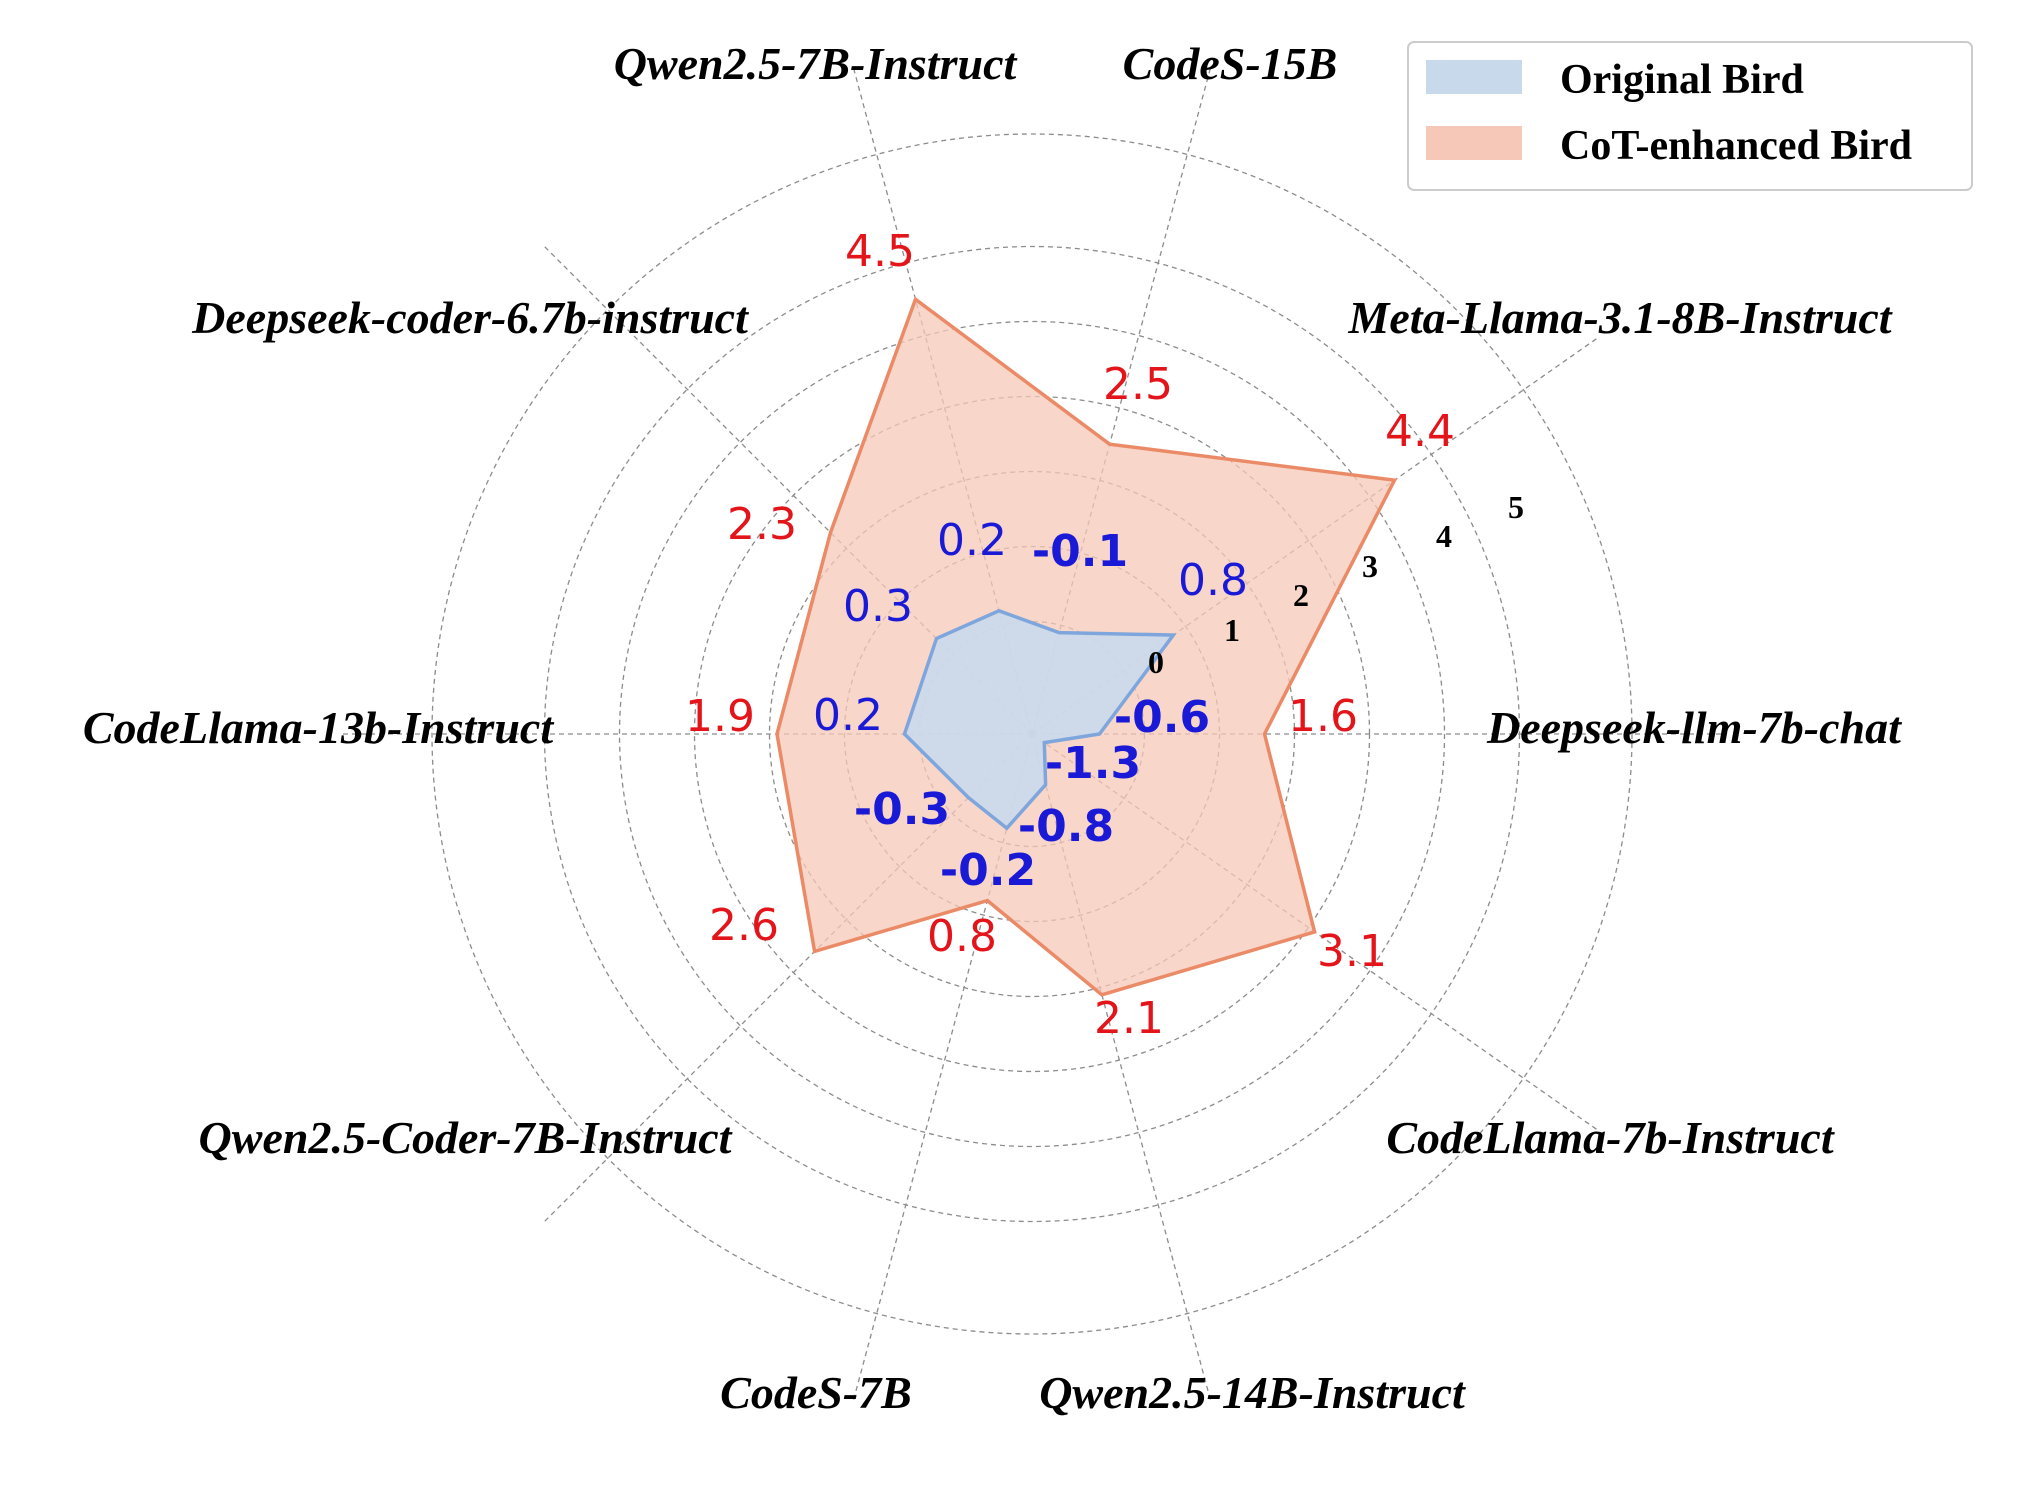  What do you see at coordinates (1516, 507) in the screenshot?
I see `radial-tick-5: 5` at bounding box center [1516, 507].